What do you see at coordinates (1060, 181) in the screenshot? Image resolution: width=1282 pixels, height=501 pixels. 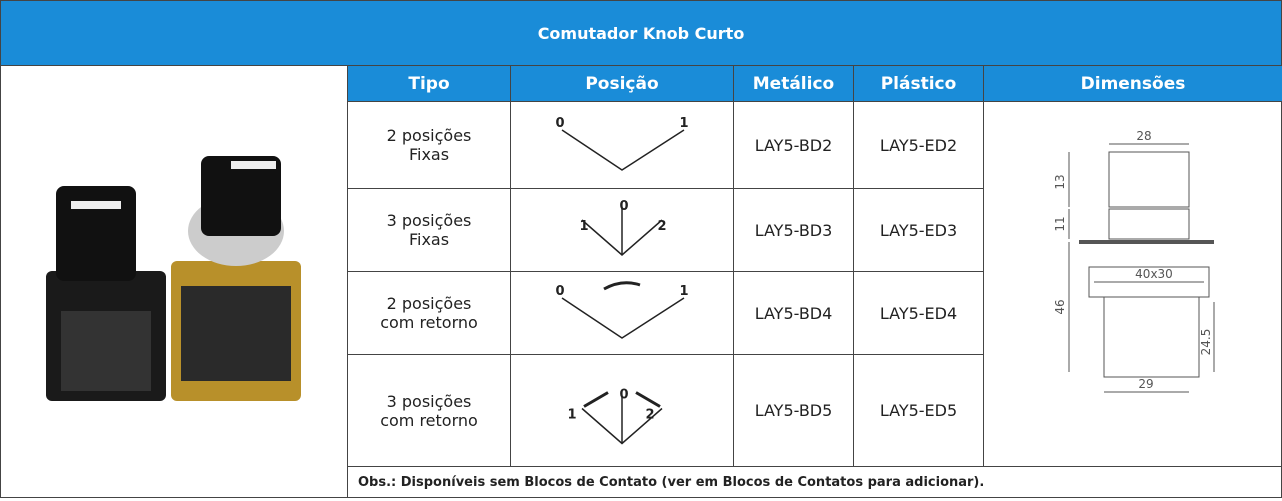 I see `dim-label: 13` at bounding box center [1060, 181].